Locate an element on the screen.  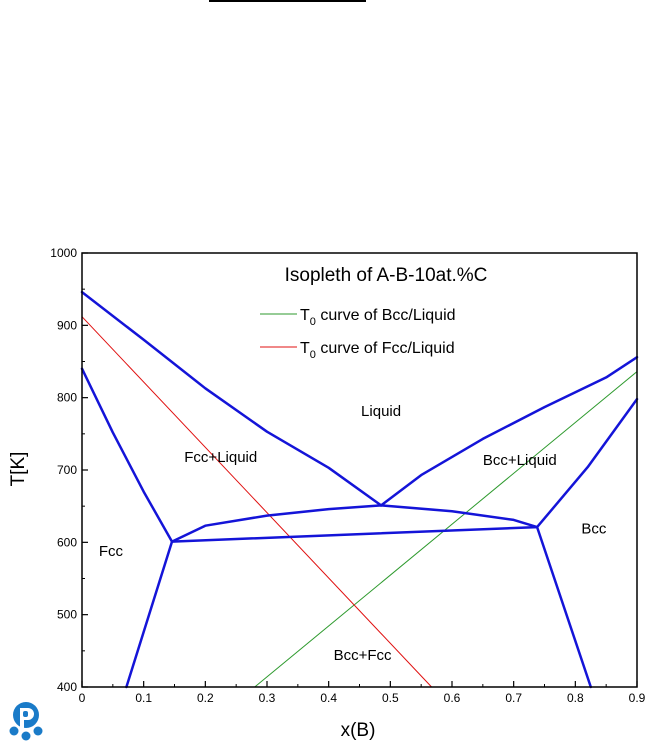
x-tick-label-5: 0.5 is located at coordinates (390, 698).